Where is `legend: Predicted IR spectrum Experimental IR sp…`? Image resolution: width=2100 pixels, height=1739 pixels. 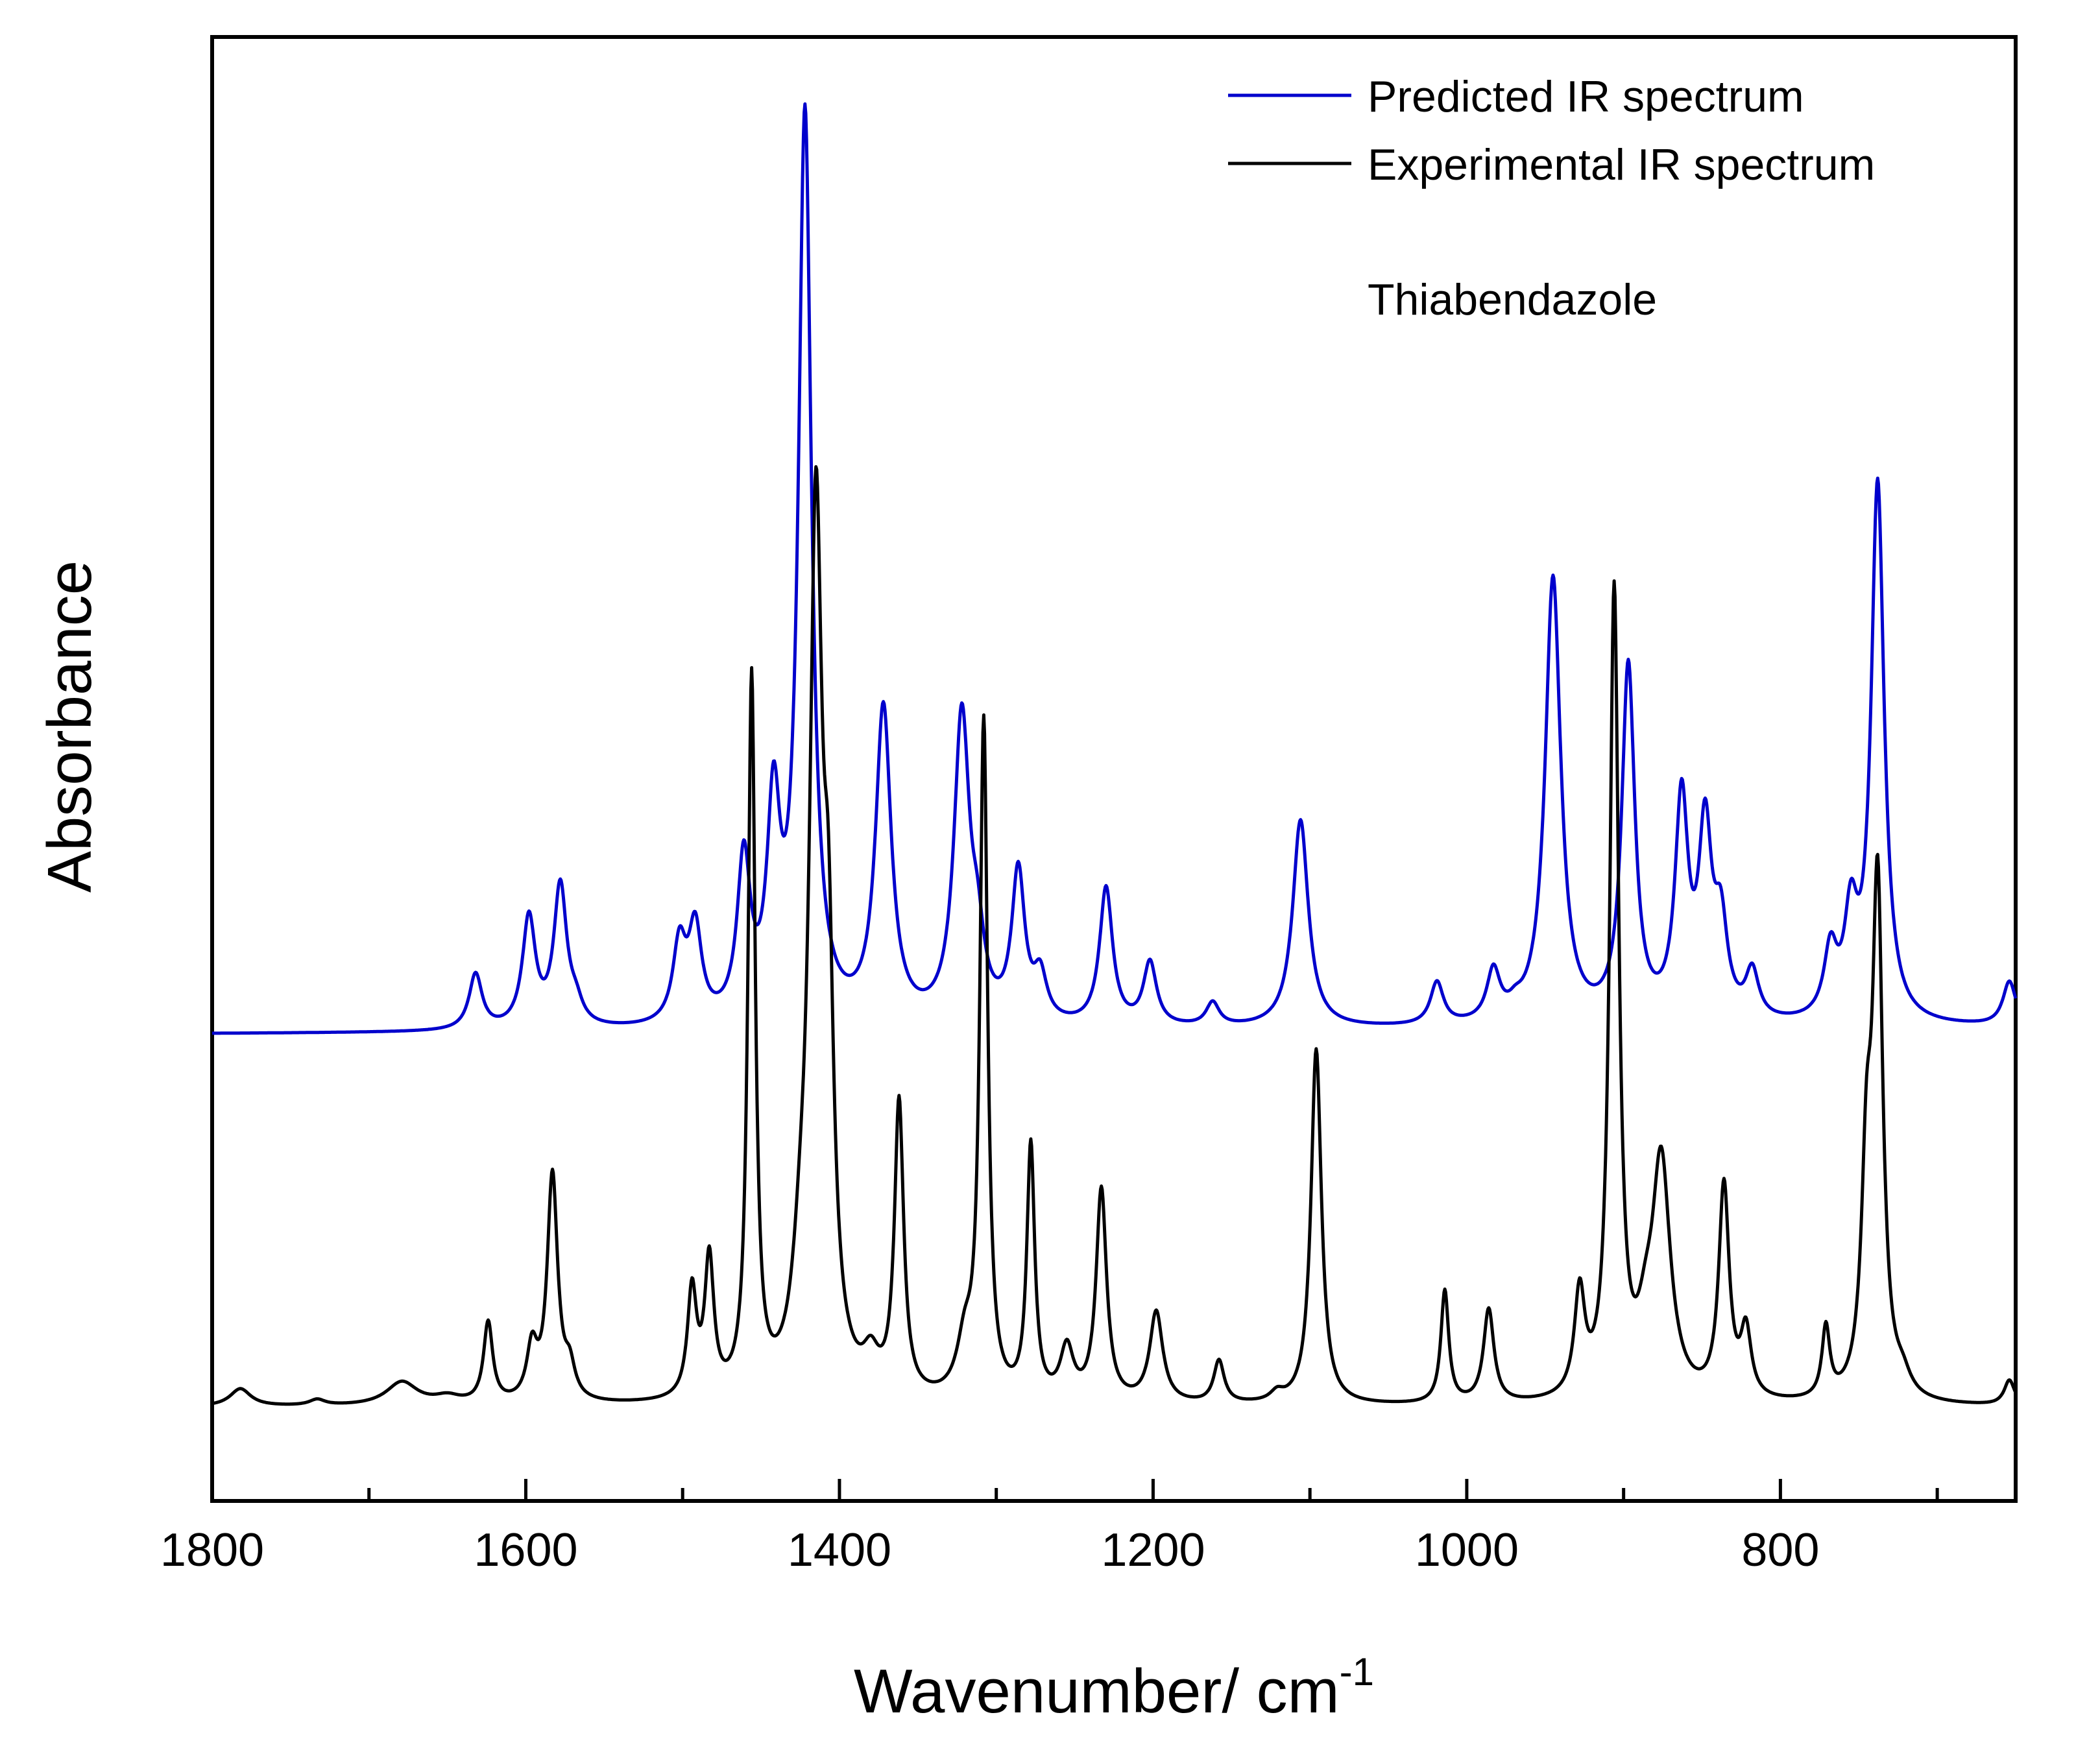 legend: Predicted IR spectrum Experimental IR sp… is located at coordinates (1551, 131).